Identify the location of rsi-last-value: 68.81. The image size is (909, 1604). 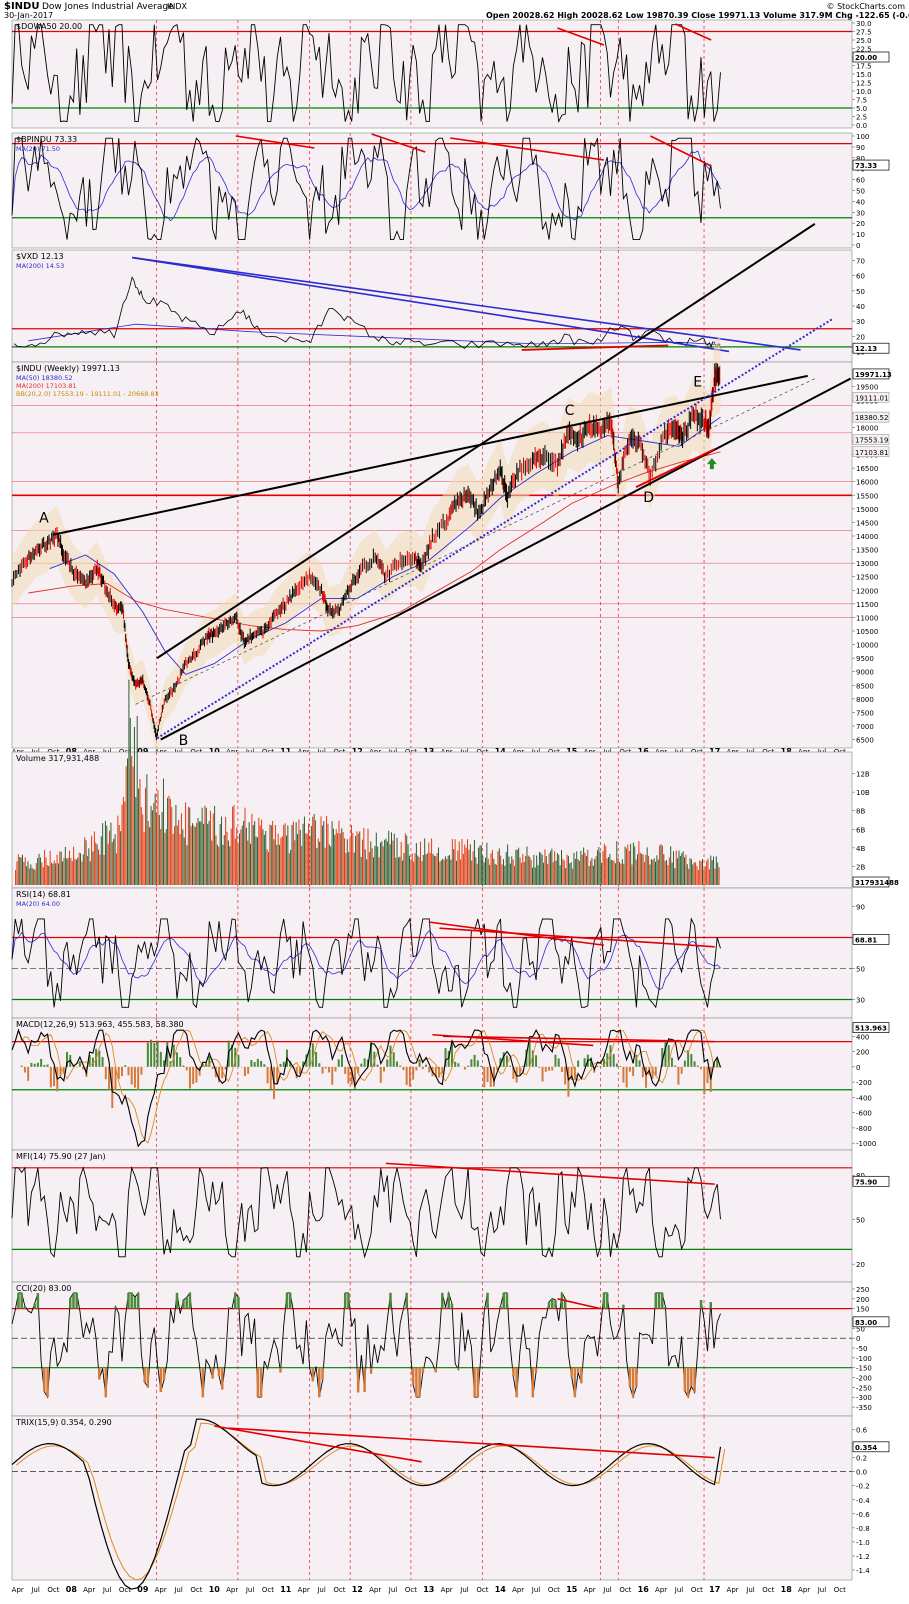
(866, 940).